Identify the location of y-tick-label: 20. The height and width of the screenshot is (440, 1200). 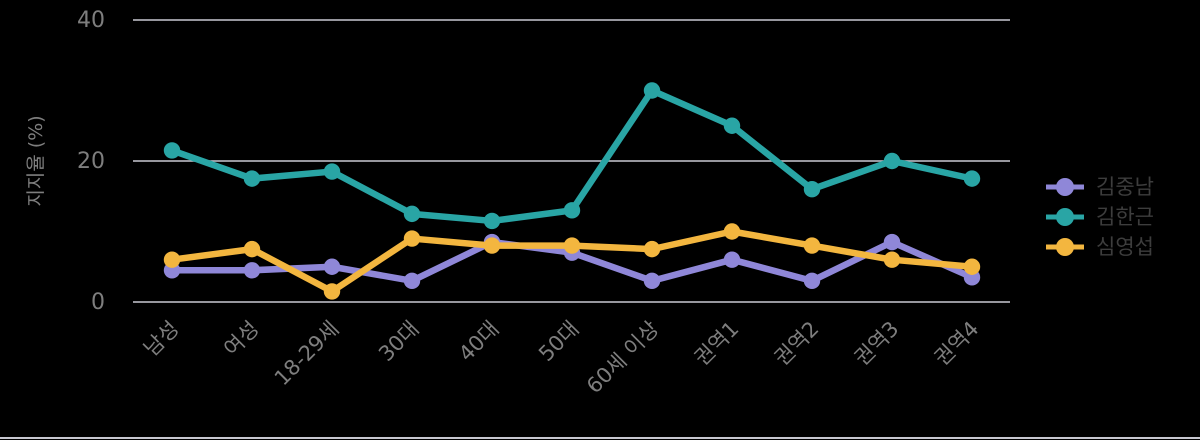
(91, 161).